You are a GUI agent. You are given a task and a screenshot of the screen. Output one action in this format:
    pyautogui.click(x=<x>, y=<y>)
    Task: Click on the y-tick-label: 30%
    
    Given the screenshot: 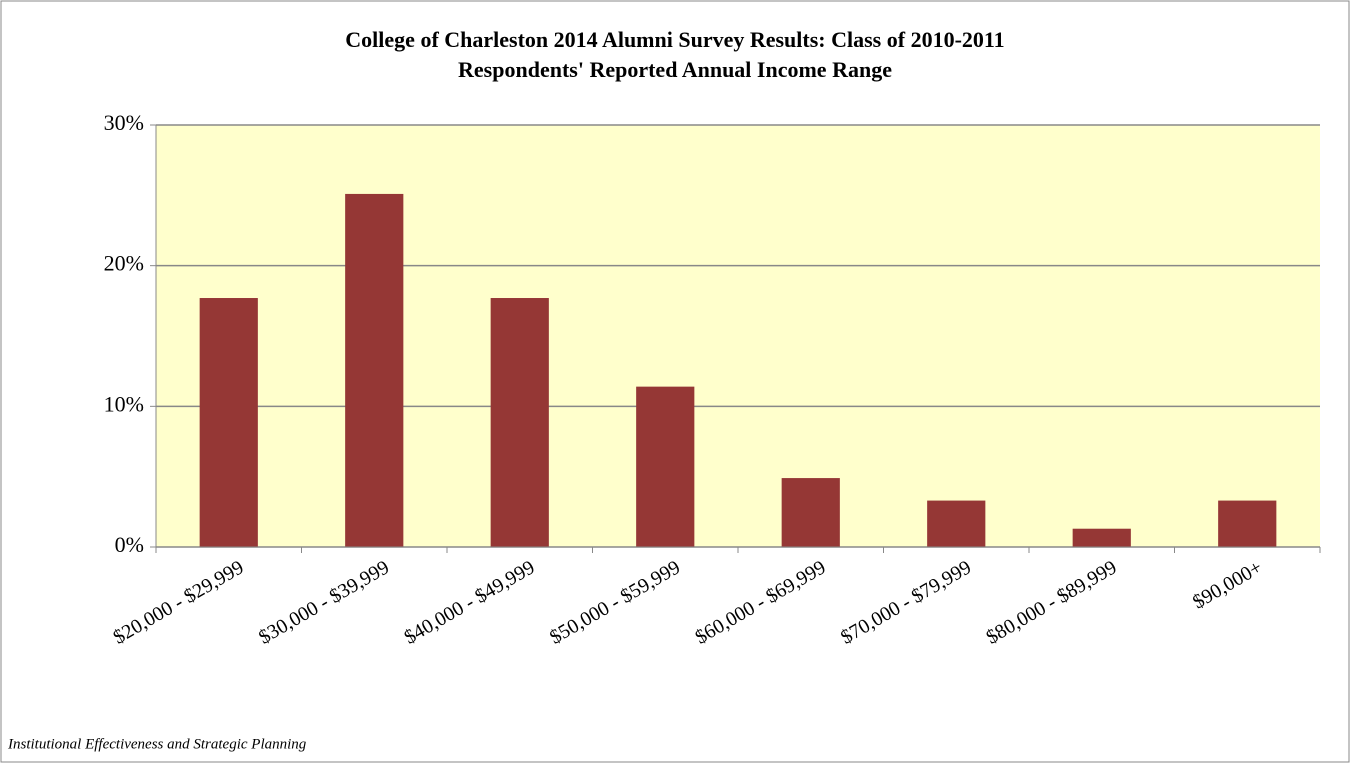 What is the action you would take?
    pyautogui.click(x=124, y=122)
    